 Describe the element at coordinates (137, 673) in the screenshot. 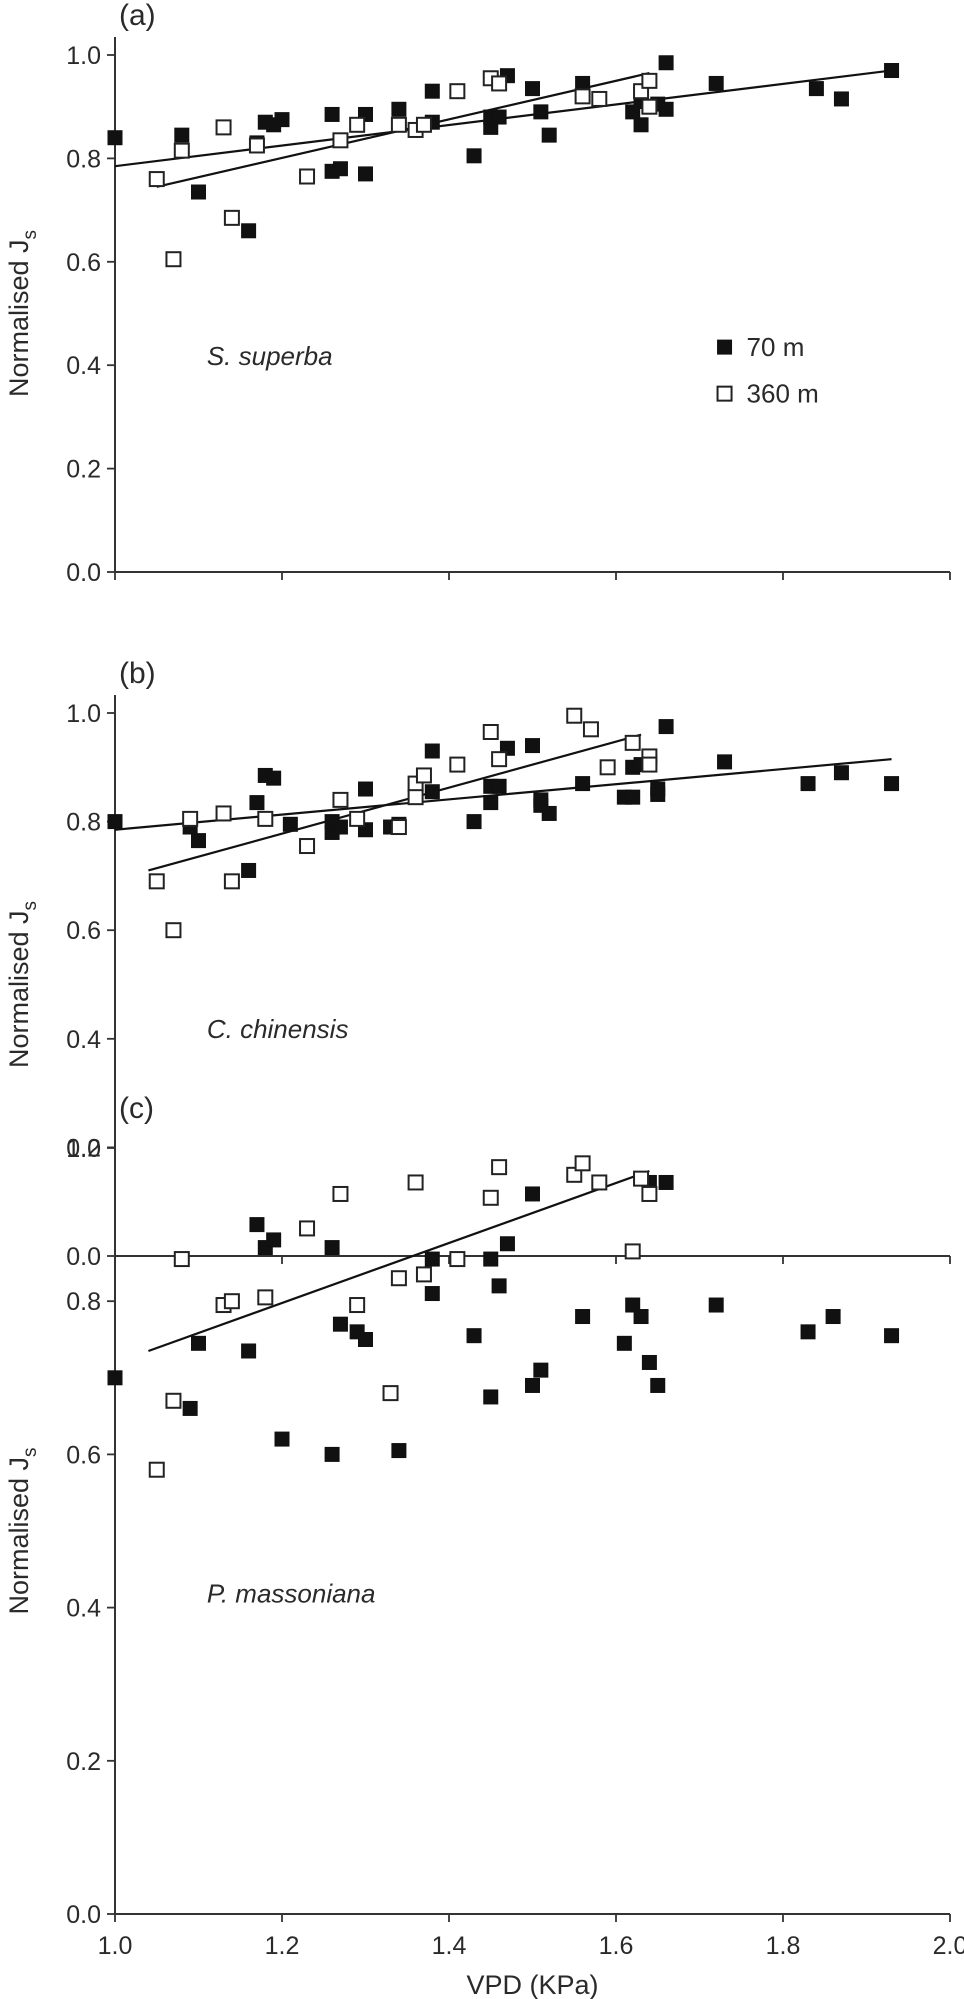

I see `panel-label: (b)` at that location.